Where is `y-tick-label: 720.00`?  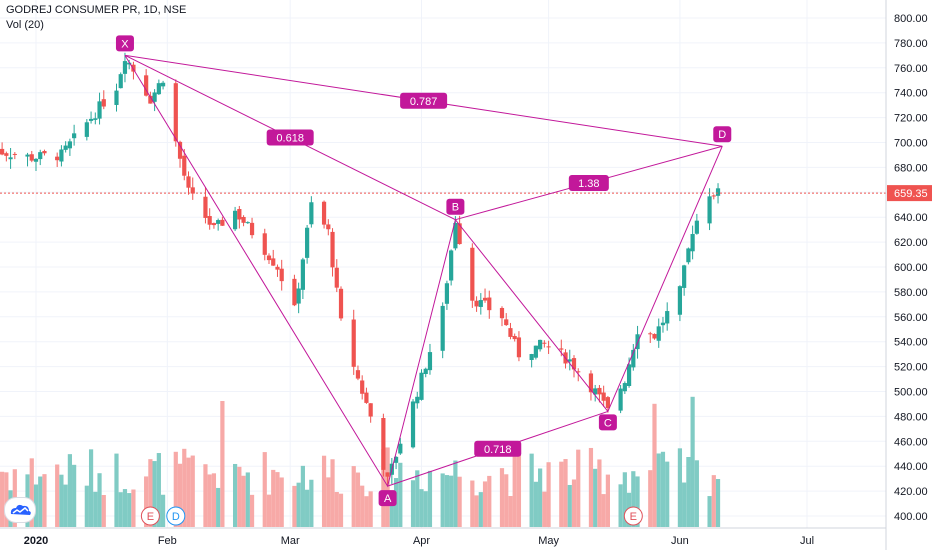 y-tick-label: 720.00 is located at coordinates (911, 119).